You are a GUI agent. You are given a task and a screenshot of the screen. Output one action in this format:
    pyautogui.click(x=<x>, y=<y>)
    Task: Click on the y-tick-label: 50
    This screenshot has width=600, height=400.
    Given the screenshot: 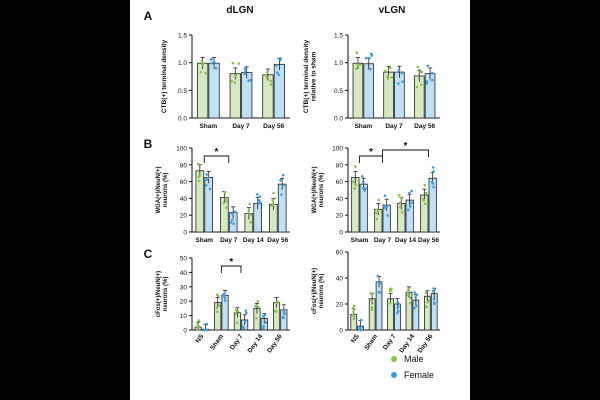 What is the action you would take?
    pyautogui.click(x=184, y=259)
    